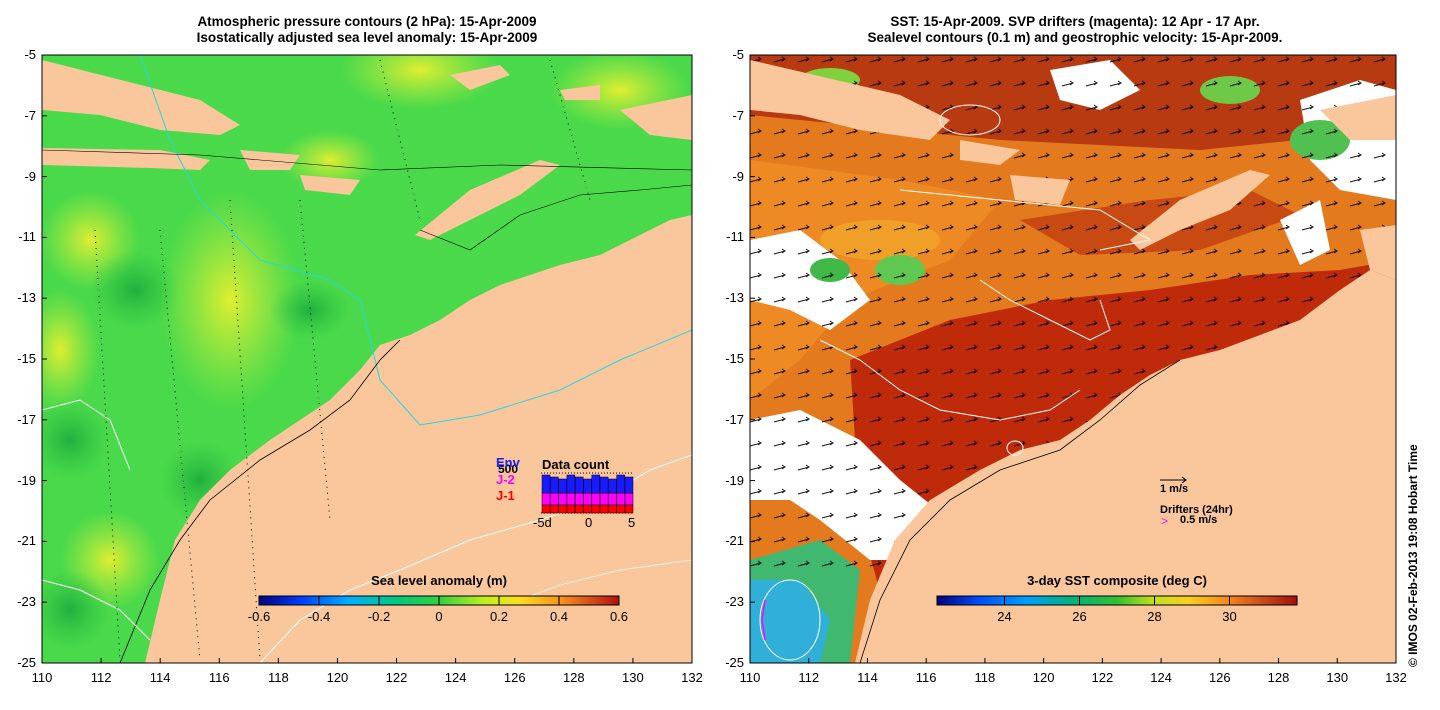 The image size is (1440, 710). I want to click on sla-colorbar-tick: -0.2, so click(379, 616).